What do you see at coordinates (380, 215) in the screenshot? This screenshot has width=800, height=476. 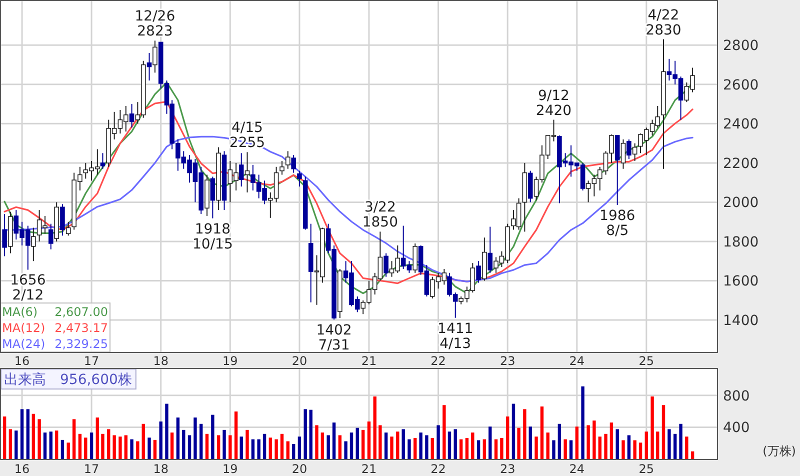 I see `annotation: 3/22 1850` at bounding box center [380, 215].